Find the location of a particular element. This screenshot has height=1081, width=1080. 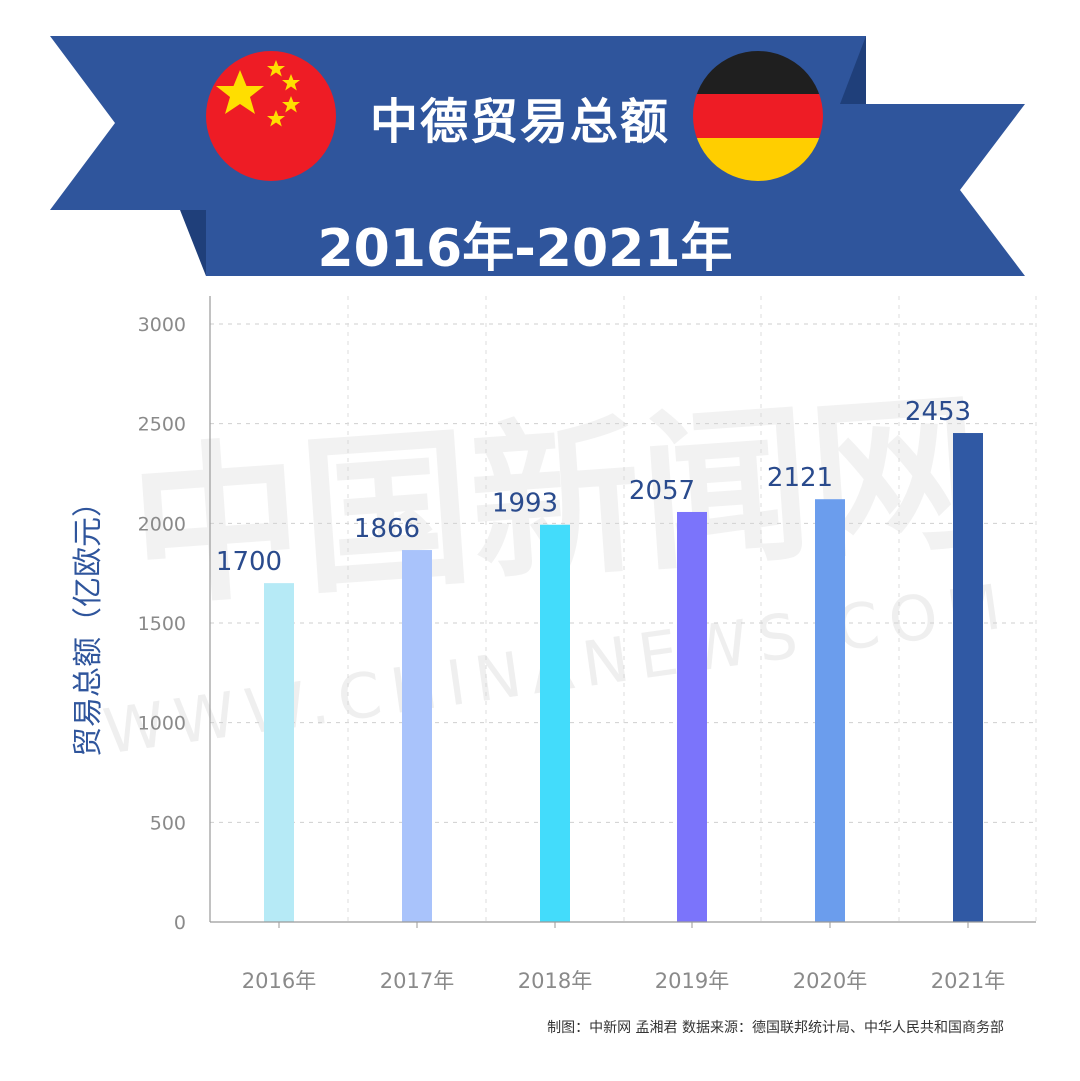

data-label: 1993 is located at coordinates (525, 504).